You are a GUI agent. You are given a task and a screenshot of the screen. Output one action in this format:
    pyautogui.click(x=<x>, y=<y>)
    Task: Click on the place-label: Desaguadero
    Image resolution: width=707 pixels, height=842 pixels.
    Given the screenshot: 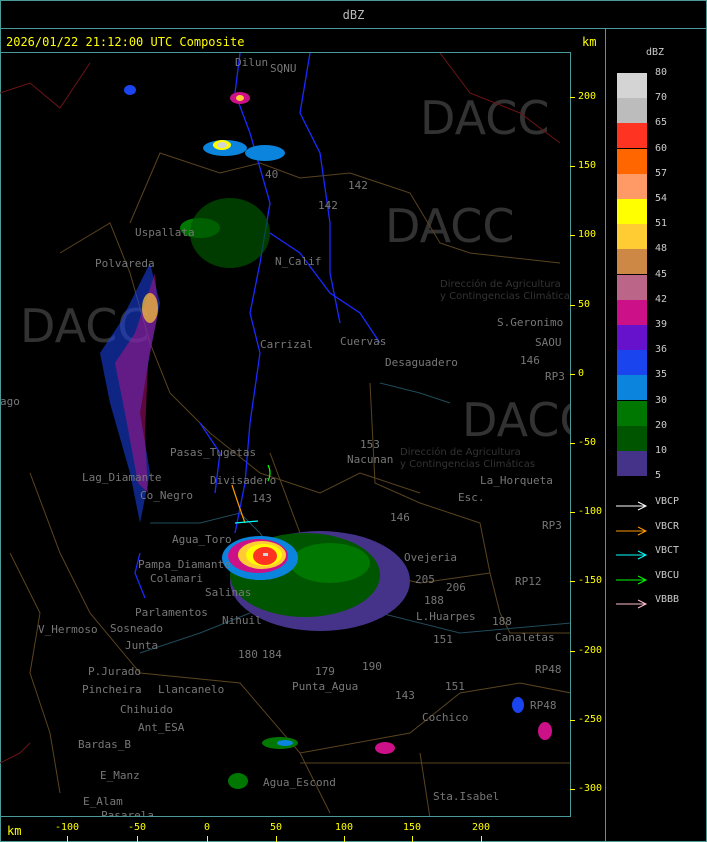 What is the action you would take?
    pyautogui.click(x=421, y=362)
    